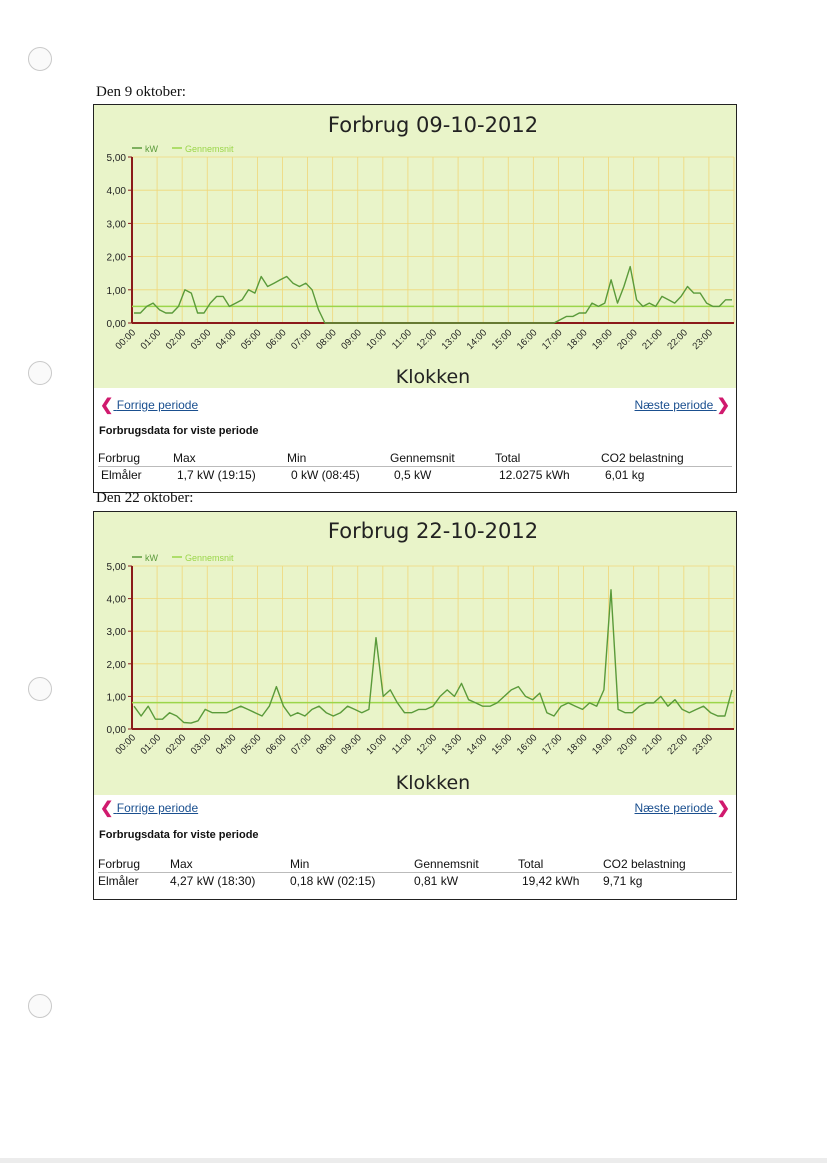 The image size is (827, 1170). What do you see at coordinates (477, 744) in the screenshot?
I see `x-tick-label: 14:00` at bounding box center [477, 744].